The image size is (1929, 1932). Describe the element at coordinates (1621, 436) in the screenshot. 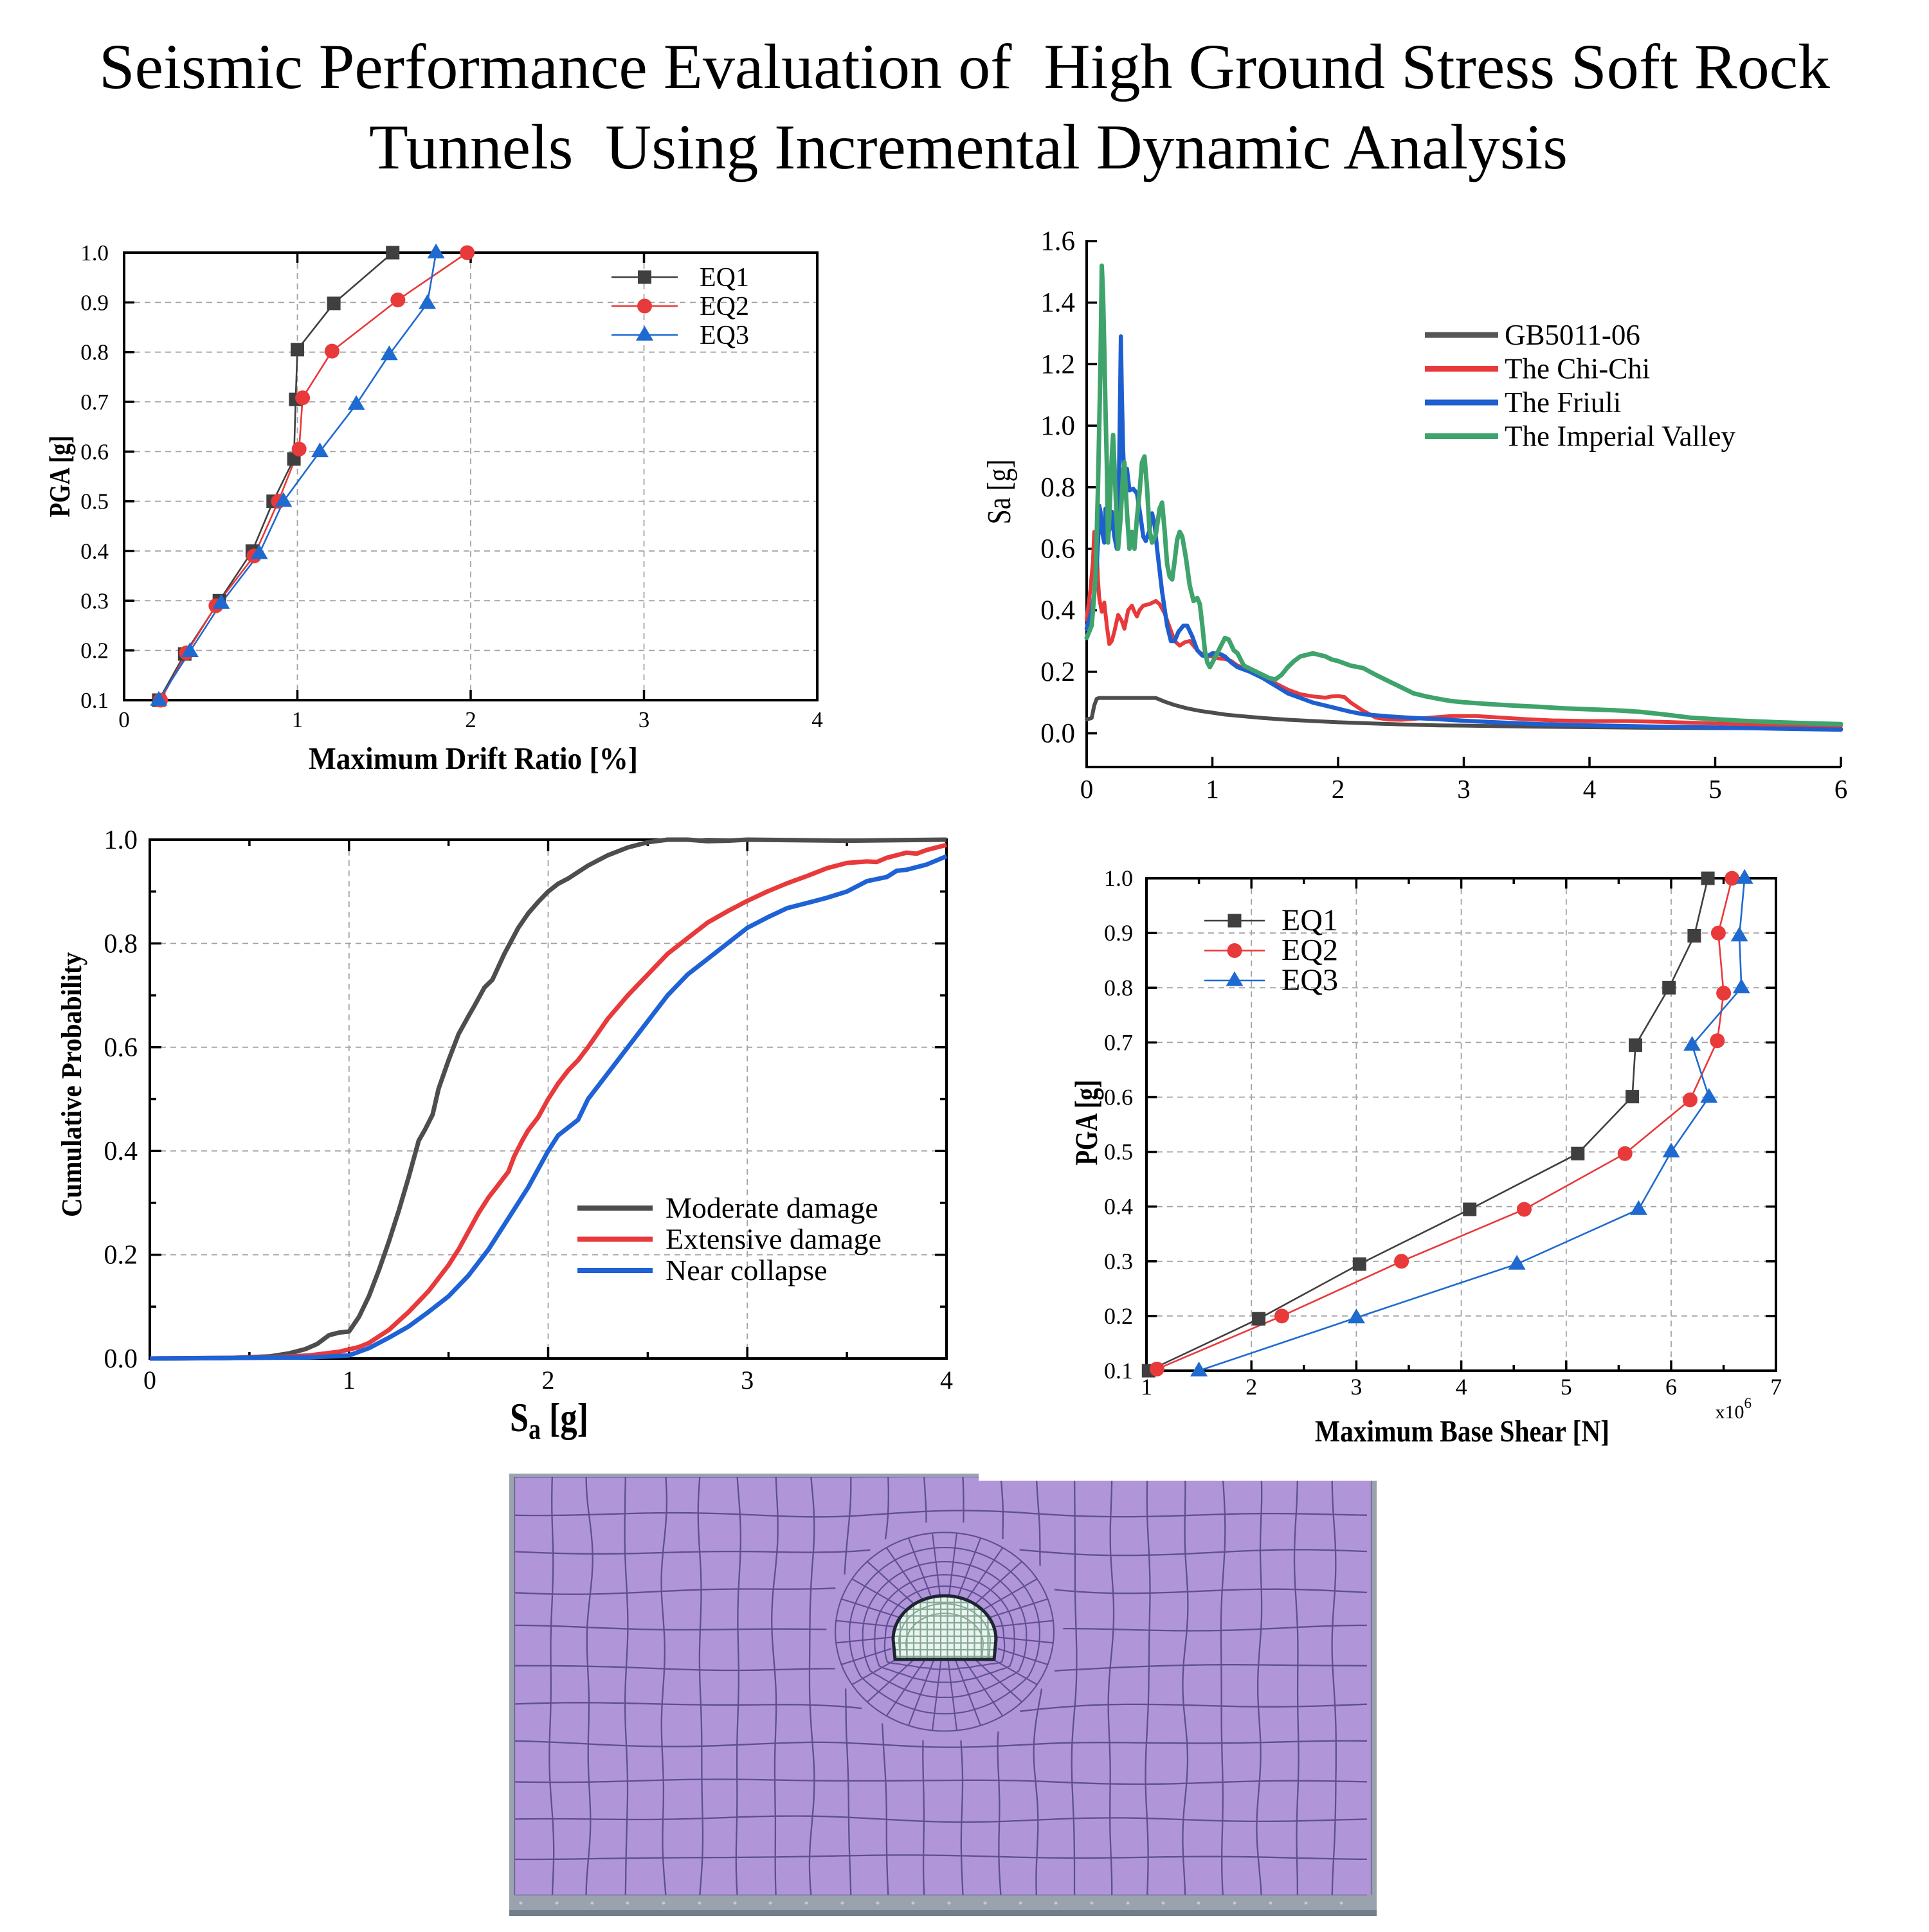

I see `svg-text: The Imperial Valley` at that location.